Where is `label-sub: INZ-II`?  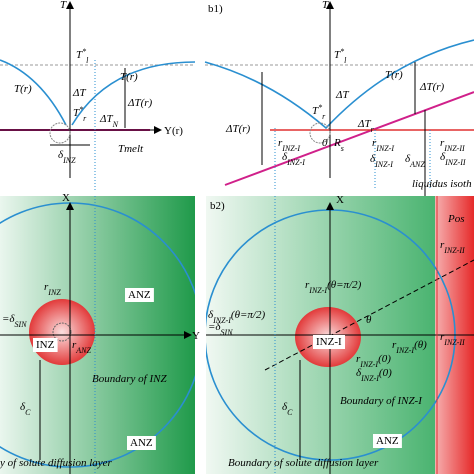
label-sub: INZ-II is located at coordinates (454, 342).